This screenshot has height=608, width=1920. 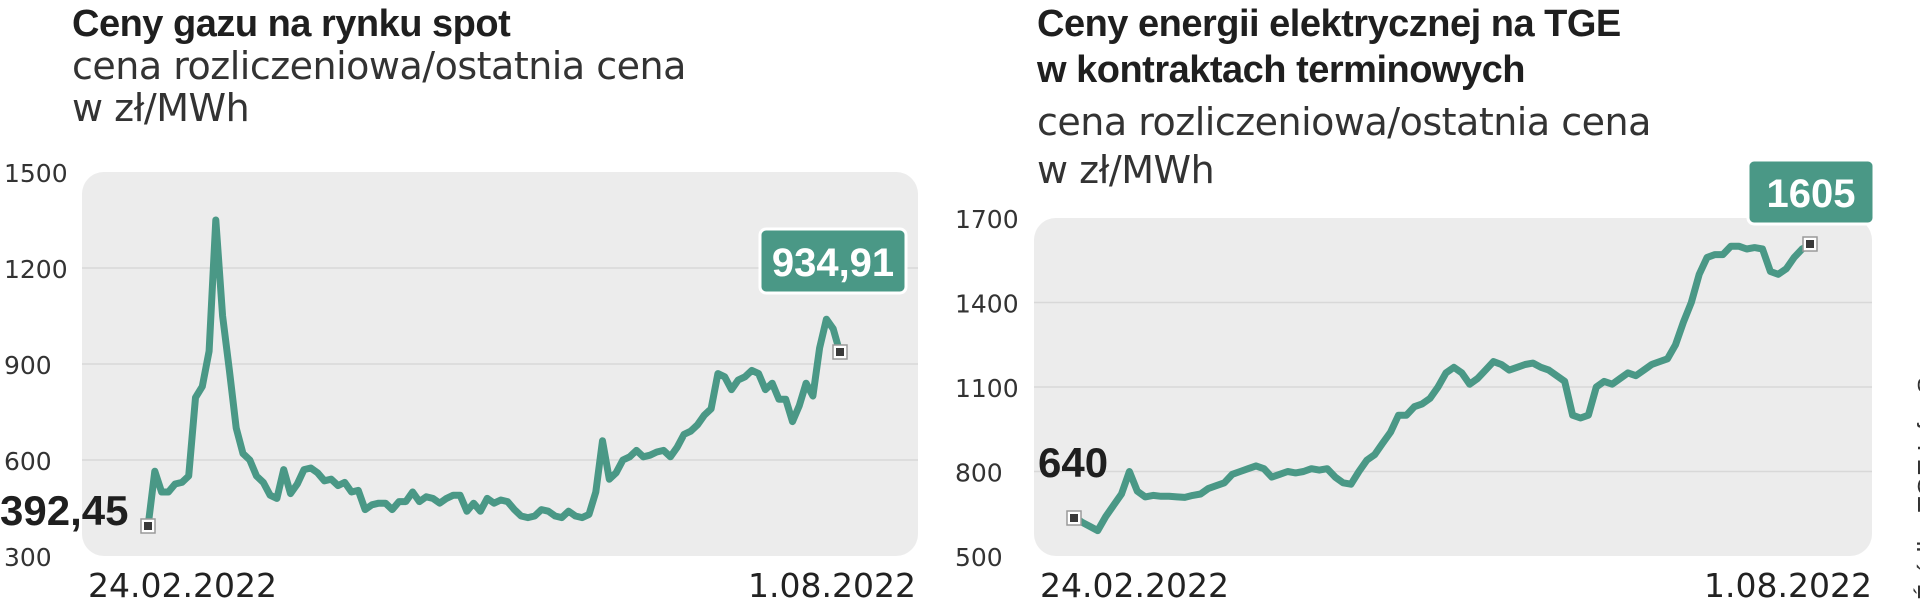 What do you see at coordinates (379, 66) in the screenshot?
I see `gas-chart-subtitle-line-1: cena rozliczeniowa/ostatnia cena` at bounding box center [379, 66].